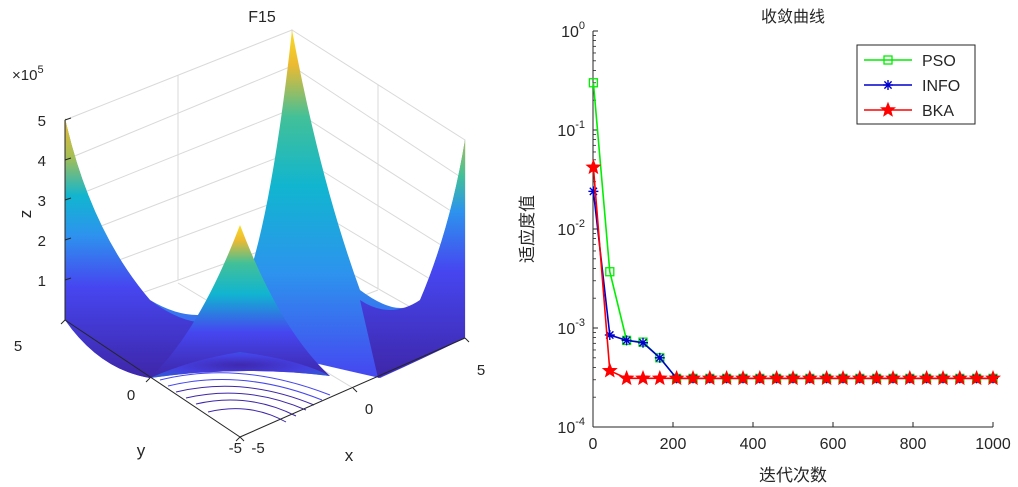 Image resolution: width=1018 pixels, height=487 pixels. Describe the element at coordinates (131, 395) in the screenshot. I see `y-tick-label: 0` at that location.